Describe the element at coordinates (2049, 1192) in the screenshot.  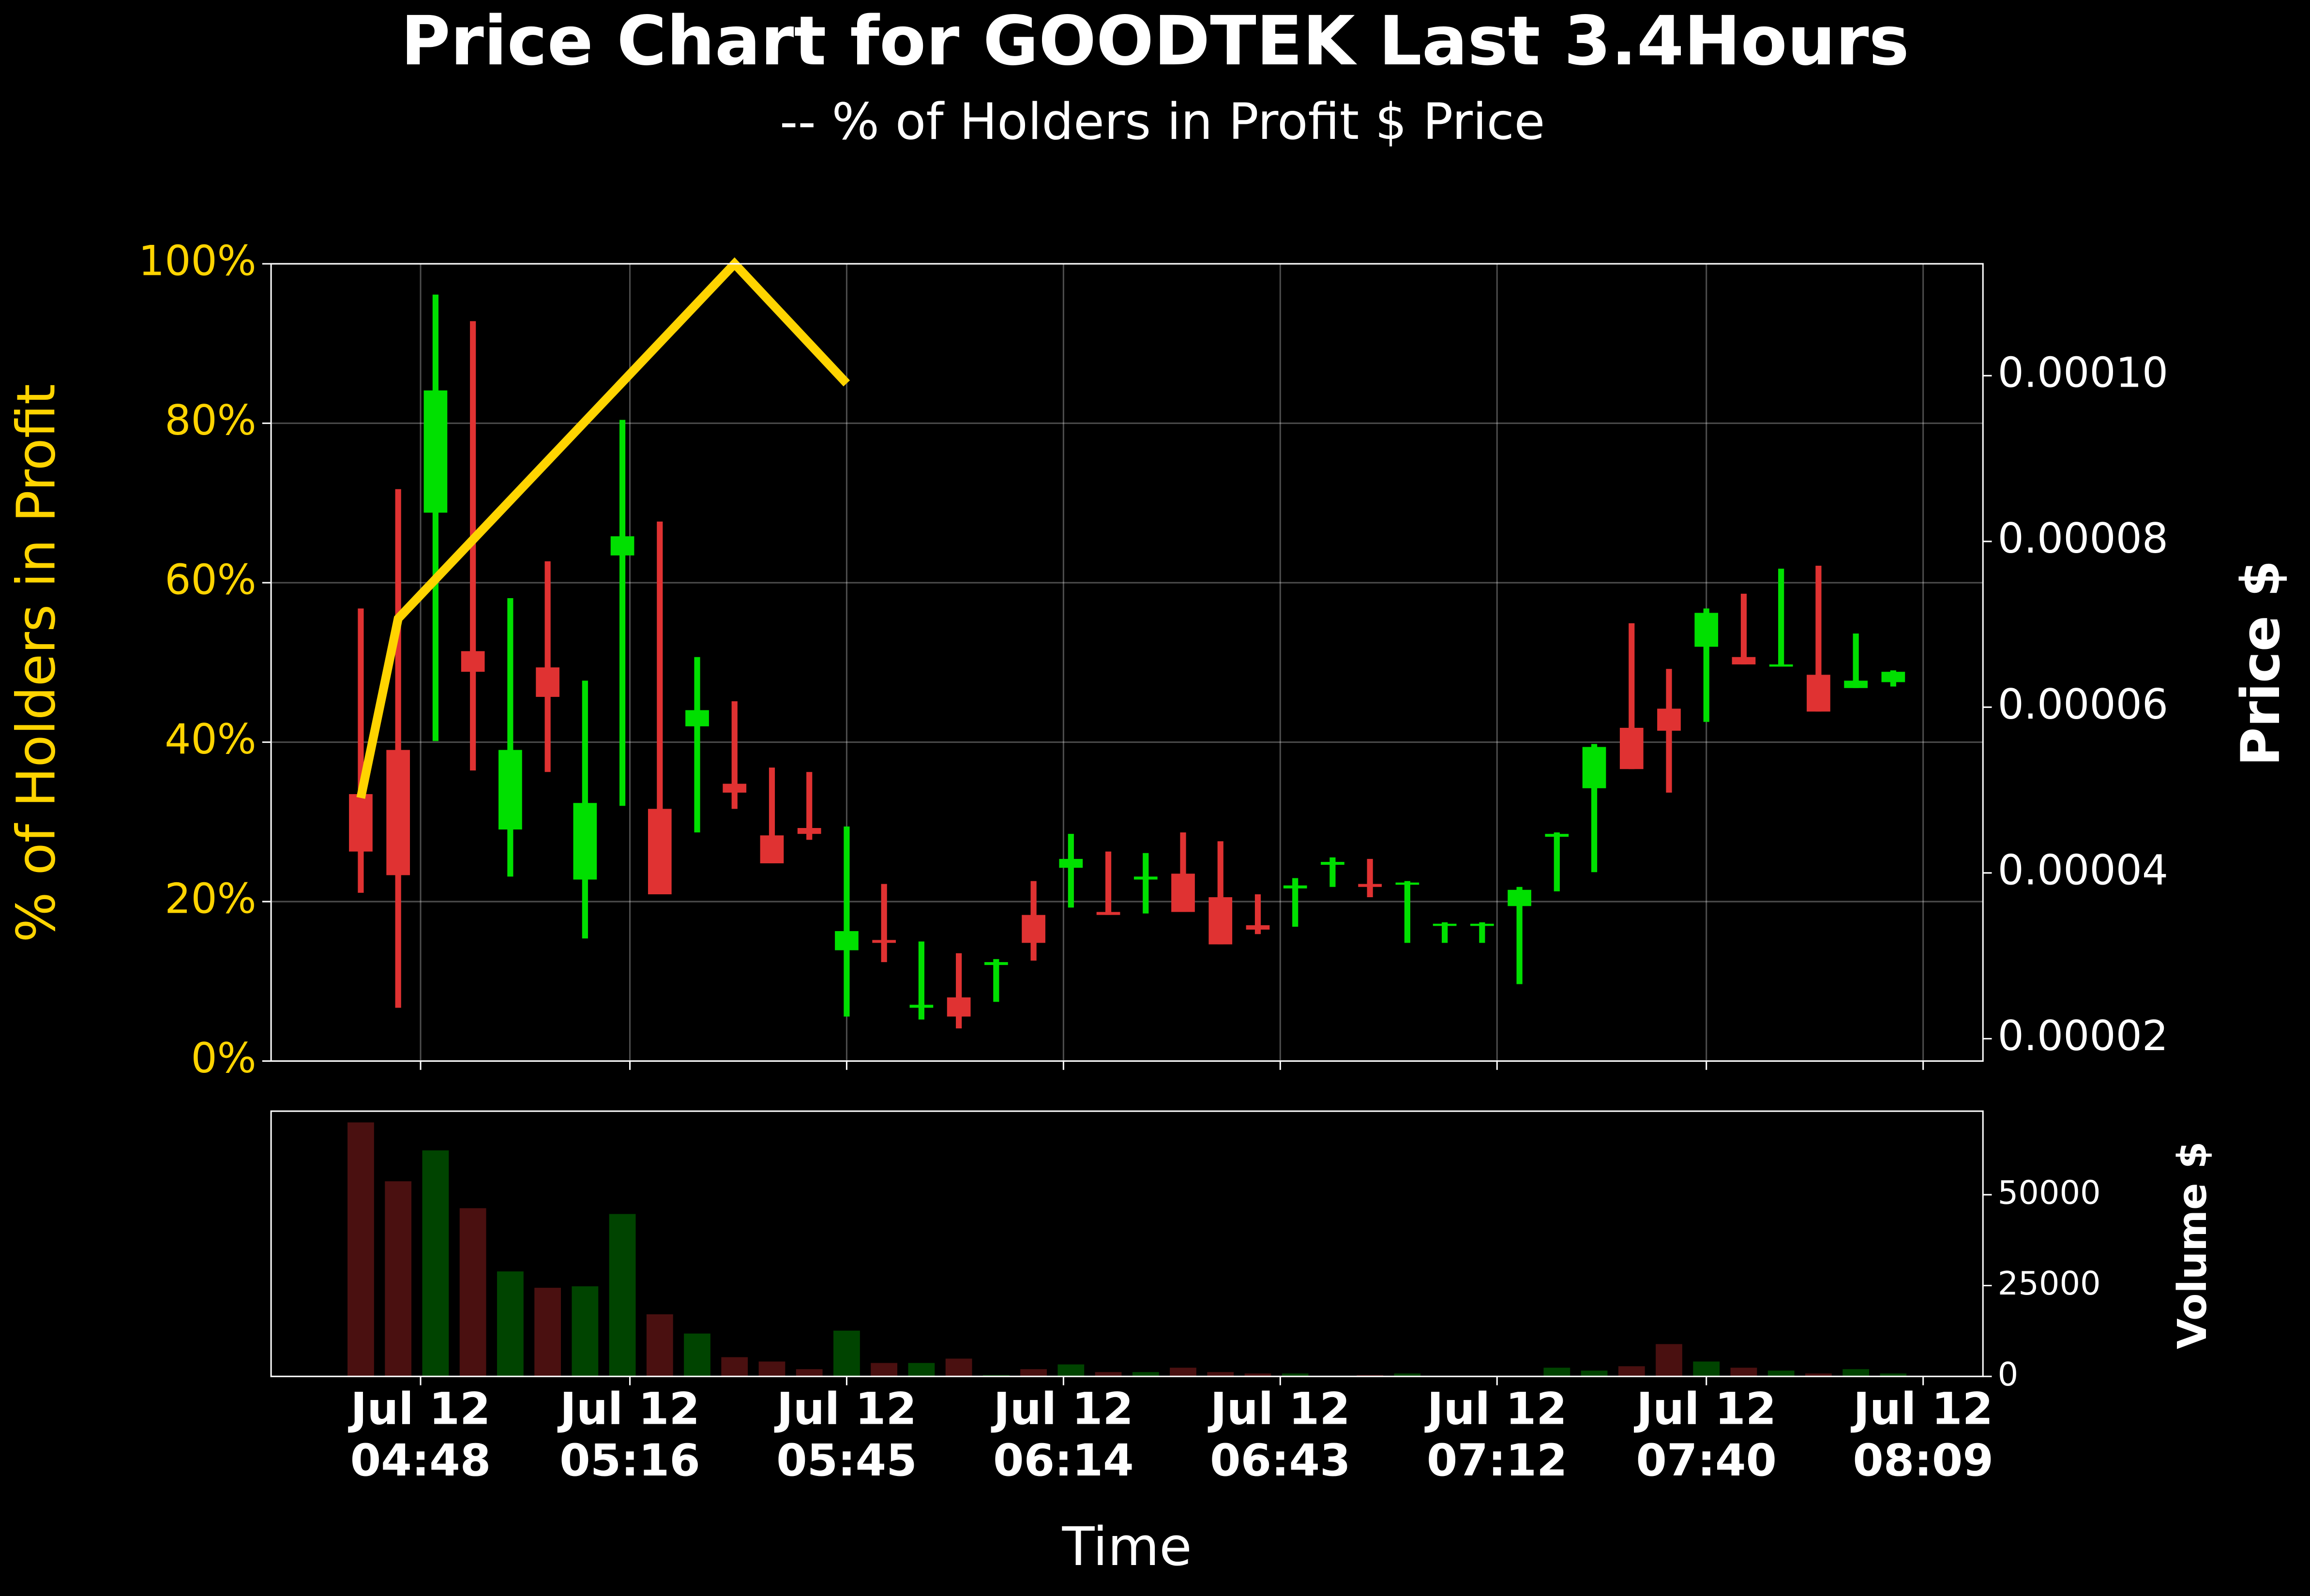
I see `volume-tick-label: 50000` at that location.